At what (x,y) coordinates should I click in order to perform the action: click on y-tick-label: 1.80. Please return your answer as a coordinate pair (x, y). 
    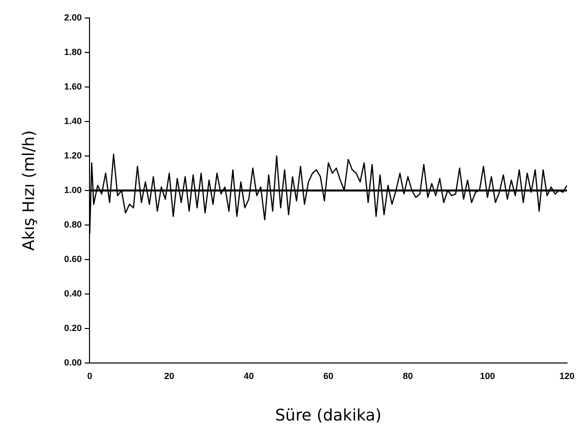
    Looking at the image, I should click on (73, 51).